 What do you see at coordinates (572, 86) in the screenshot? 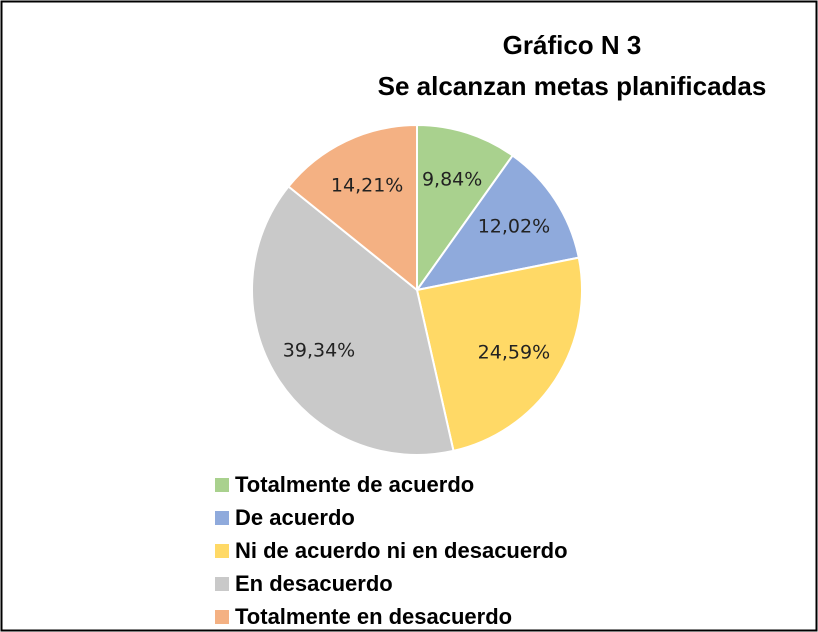
I see `chart-subtitle: Se alcanzan metas planificadas` at bounding box center [572, 86].